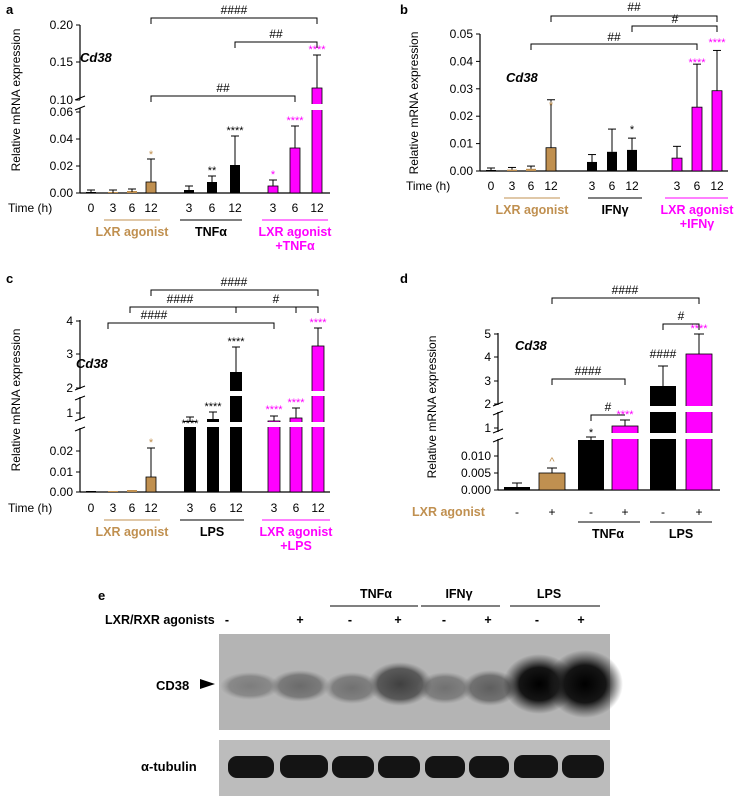  What do you see at coordinates (624, 32) in the screenshot?
I see `brackets` at bounding box center [624, 32].